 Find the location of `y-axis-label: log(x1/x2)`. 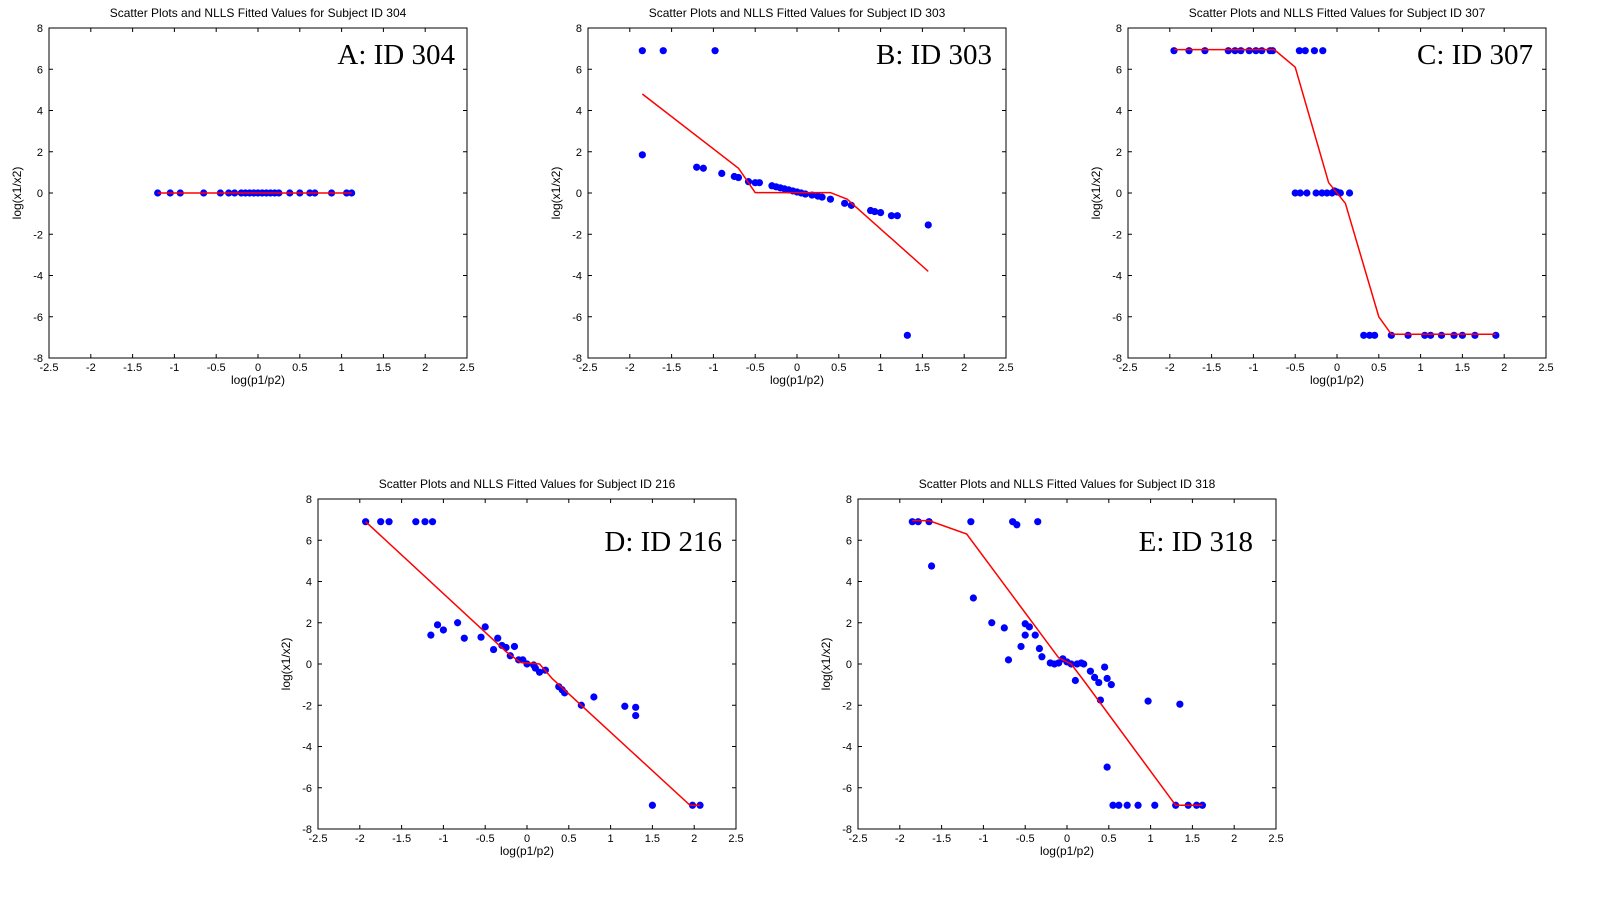

y-axis-label: log(x1/x2) is located at coordinates (826, 664).